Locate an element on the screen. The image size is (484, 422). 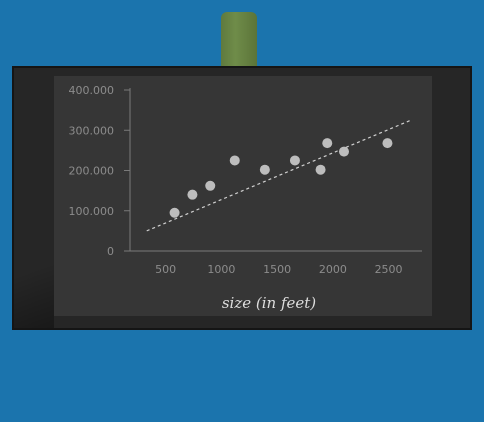
trend-line-group is located at coordinates (279, 175).